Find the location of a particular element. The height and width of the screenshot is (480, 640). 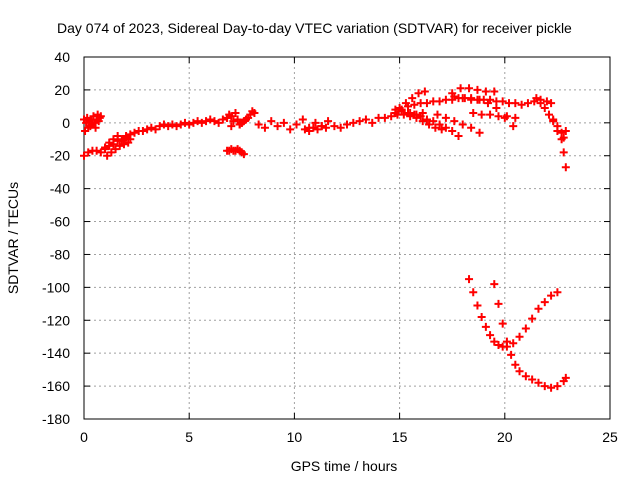

y-tick-label: -100 is located at coordinates (56, 287).